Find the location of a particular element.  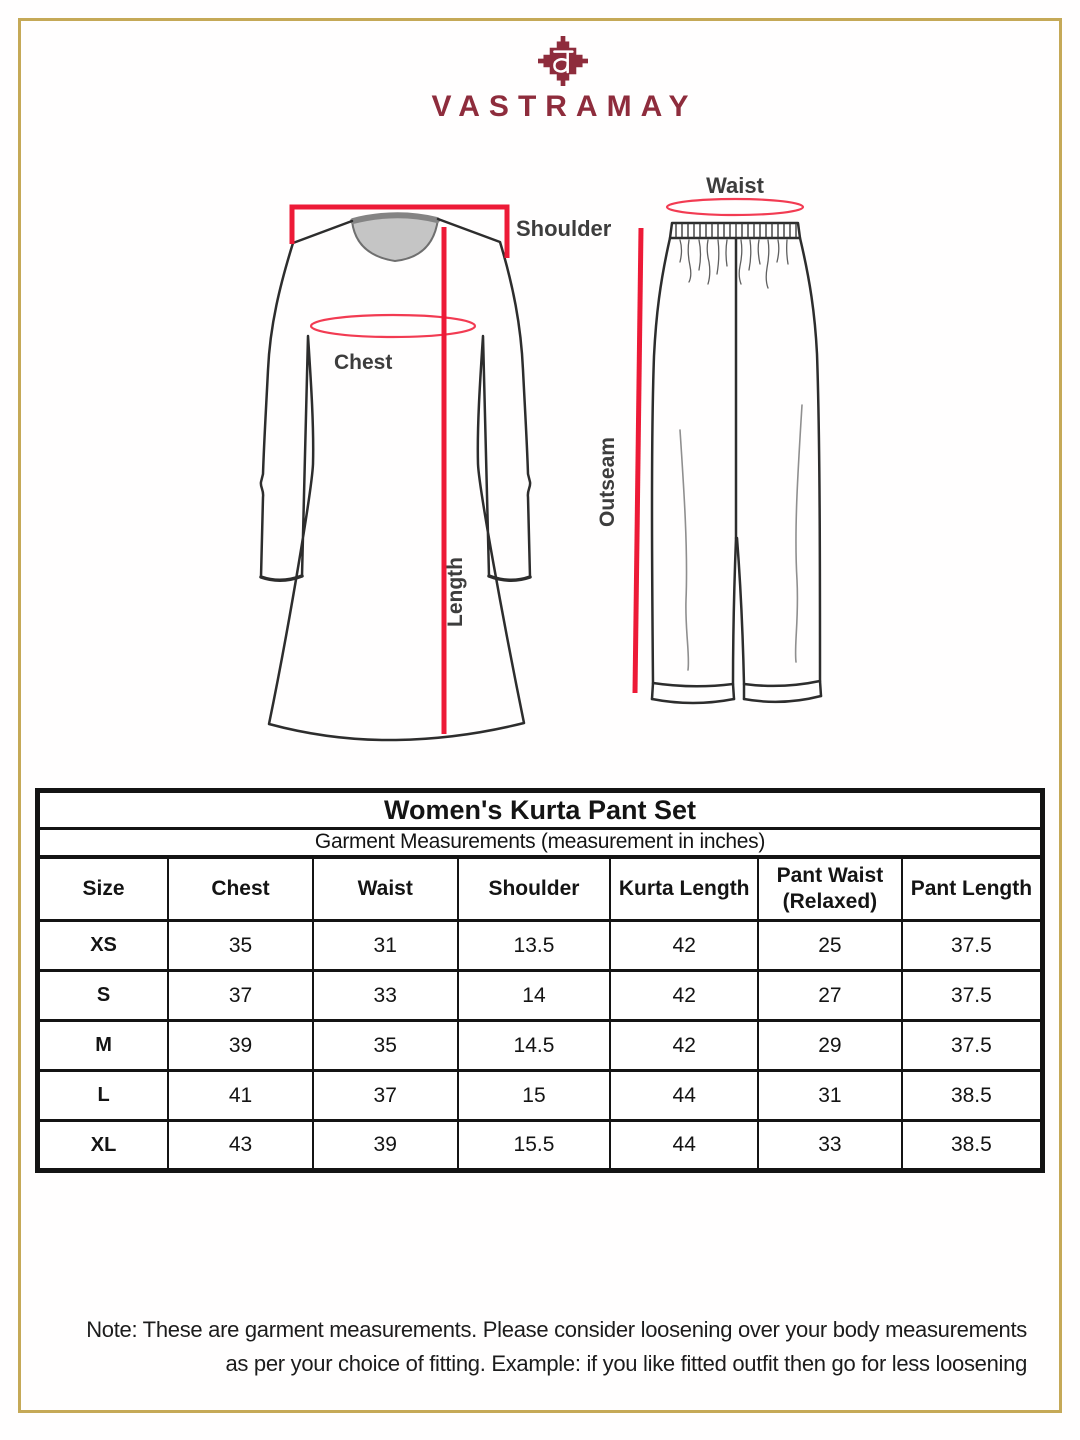

table-row-s: S 37 33 14 42 27 37.5 is located at coordinates (540, 995).